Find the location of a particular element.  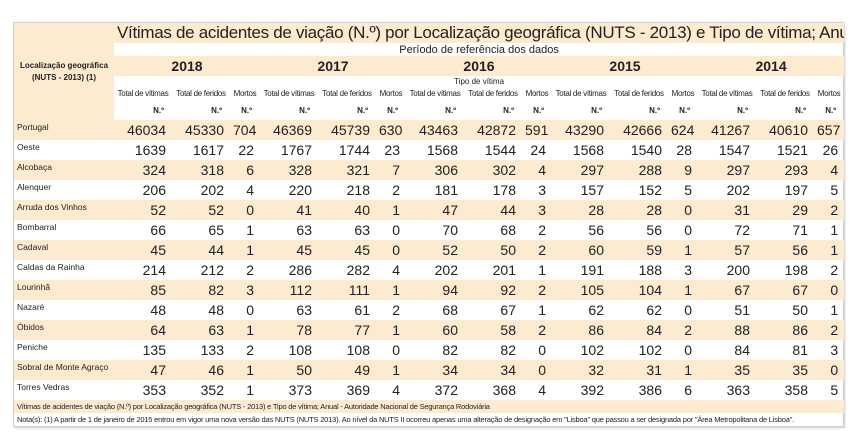

cell-value: 293 is located at coordinates (796, 170).